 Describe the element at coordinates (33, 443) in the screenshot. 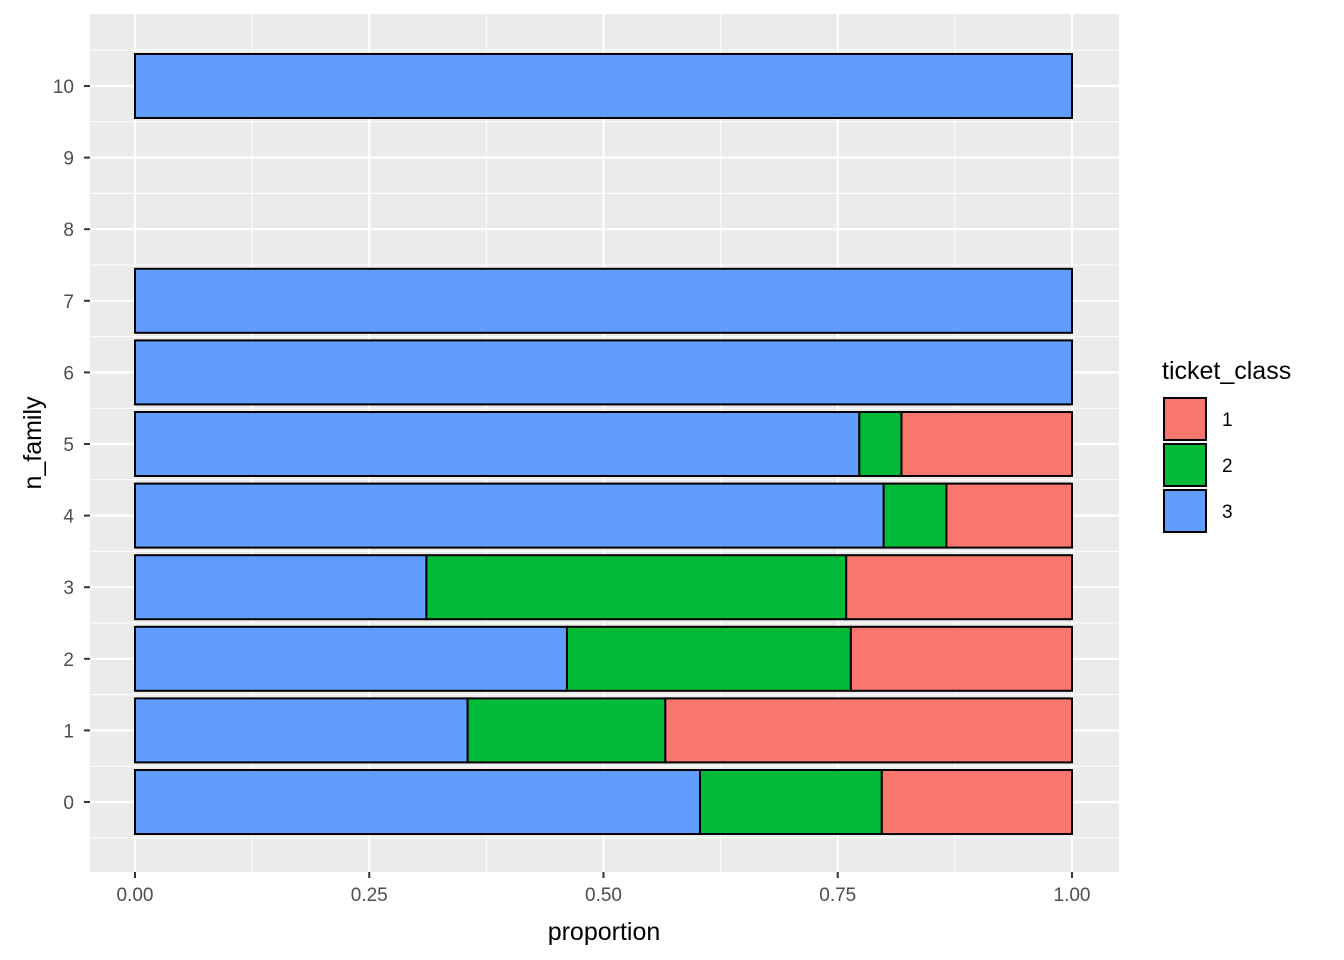

I see `y-axis-title: n_family` at that location.